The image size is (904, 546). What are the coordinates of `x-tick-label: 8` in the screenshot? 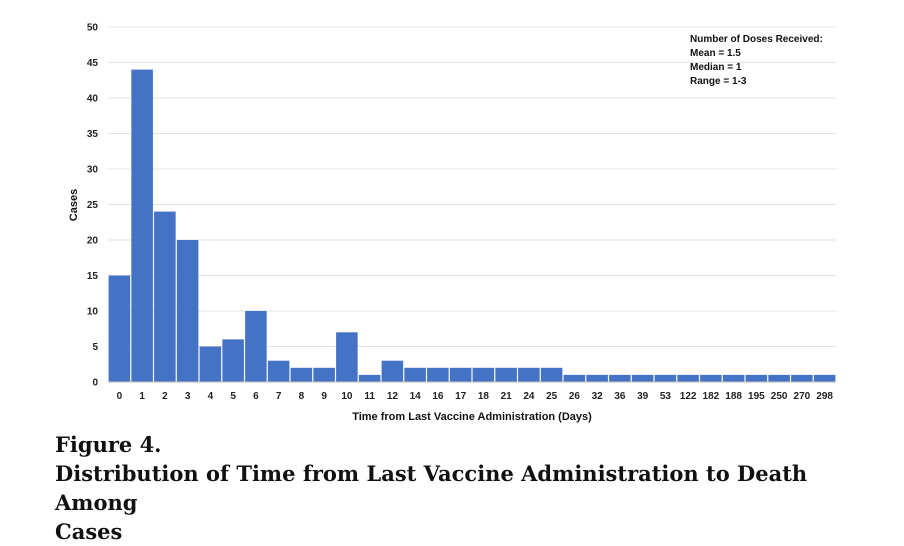 It's located at (302, 396).